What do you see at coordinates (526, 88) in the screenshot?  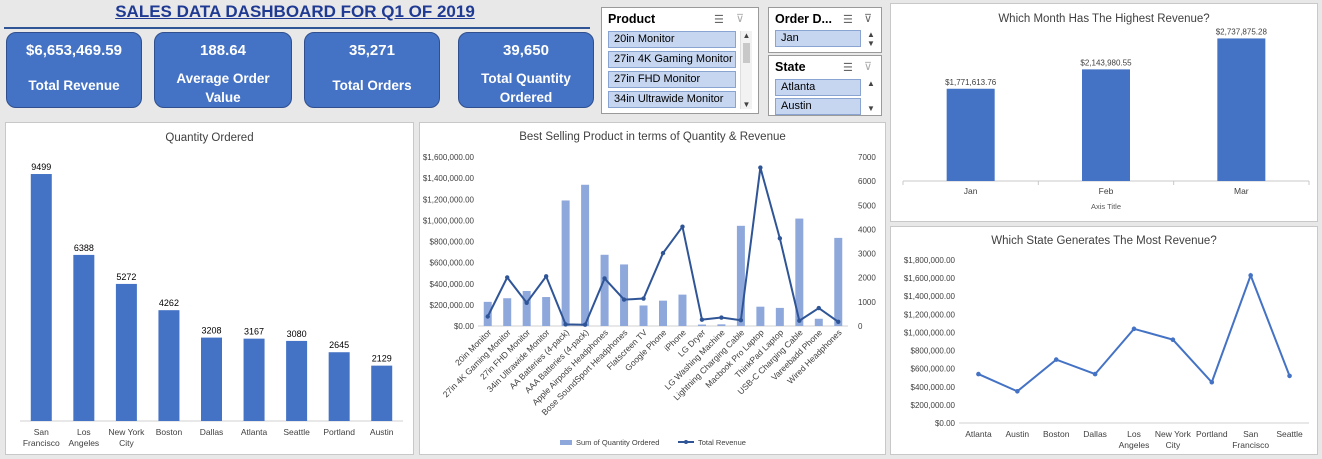 I see `kpi-label: Total Quantity Ordered` at bounding box center [526, 88].